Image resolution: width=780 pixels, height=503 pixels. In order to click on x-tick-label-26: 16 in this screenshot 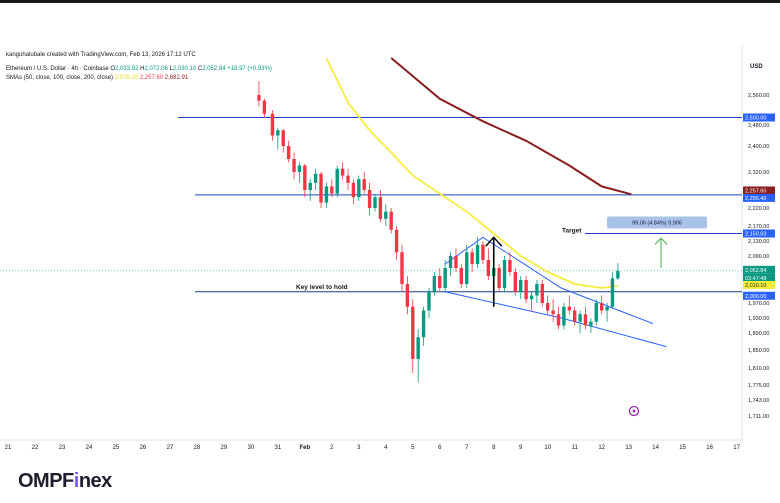, I will do `click(709, 448)`.